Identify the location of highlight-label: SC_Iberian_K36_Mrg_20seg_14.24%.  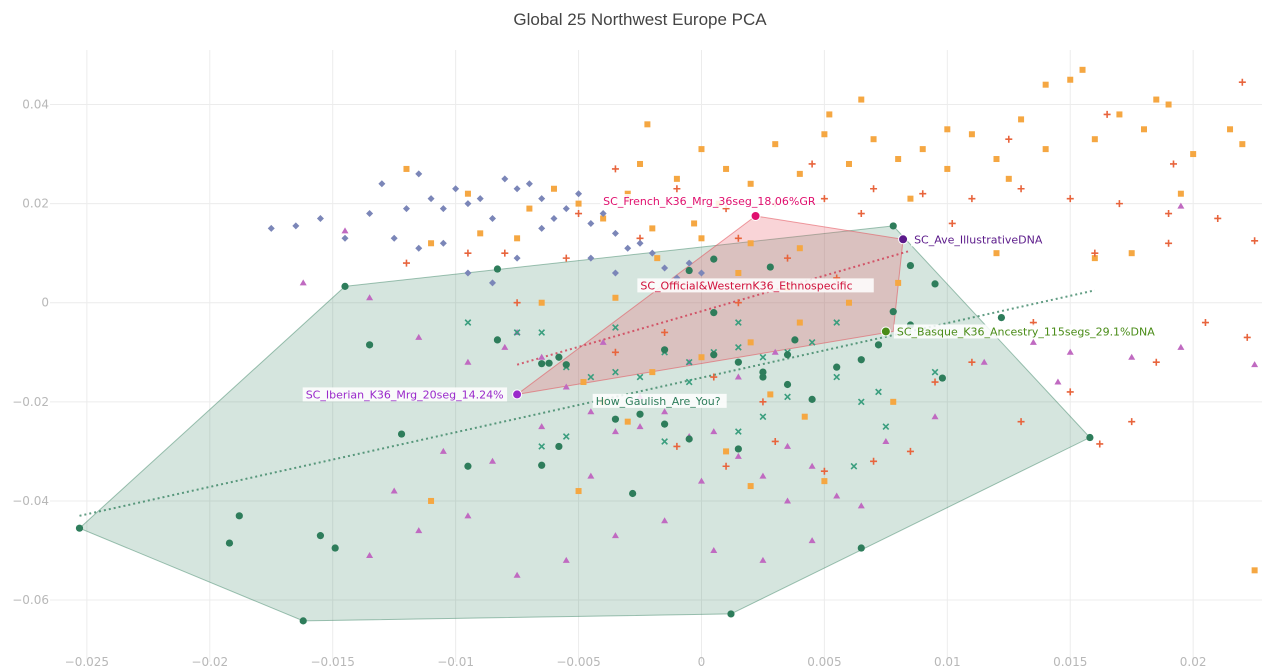
(405, 394).